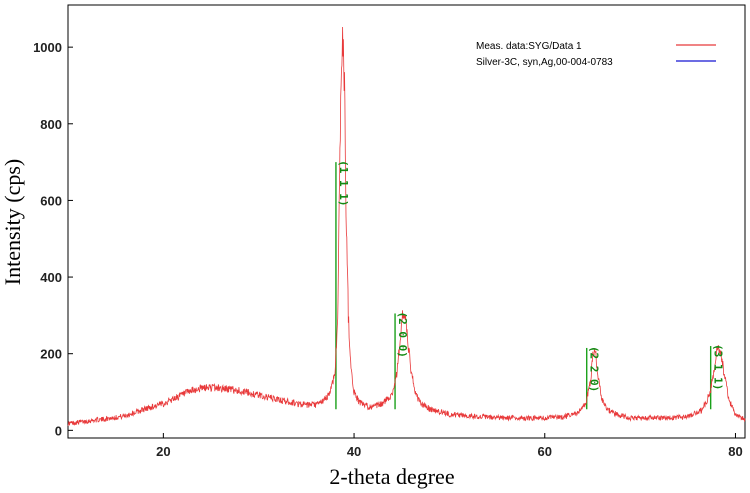 The width and height of the screenshot is (750, 493). Describe the element at coordinates (51, 200) in the screenshot. I see `y-tick-label: 600` at that location.